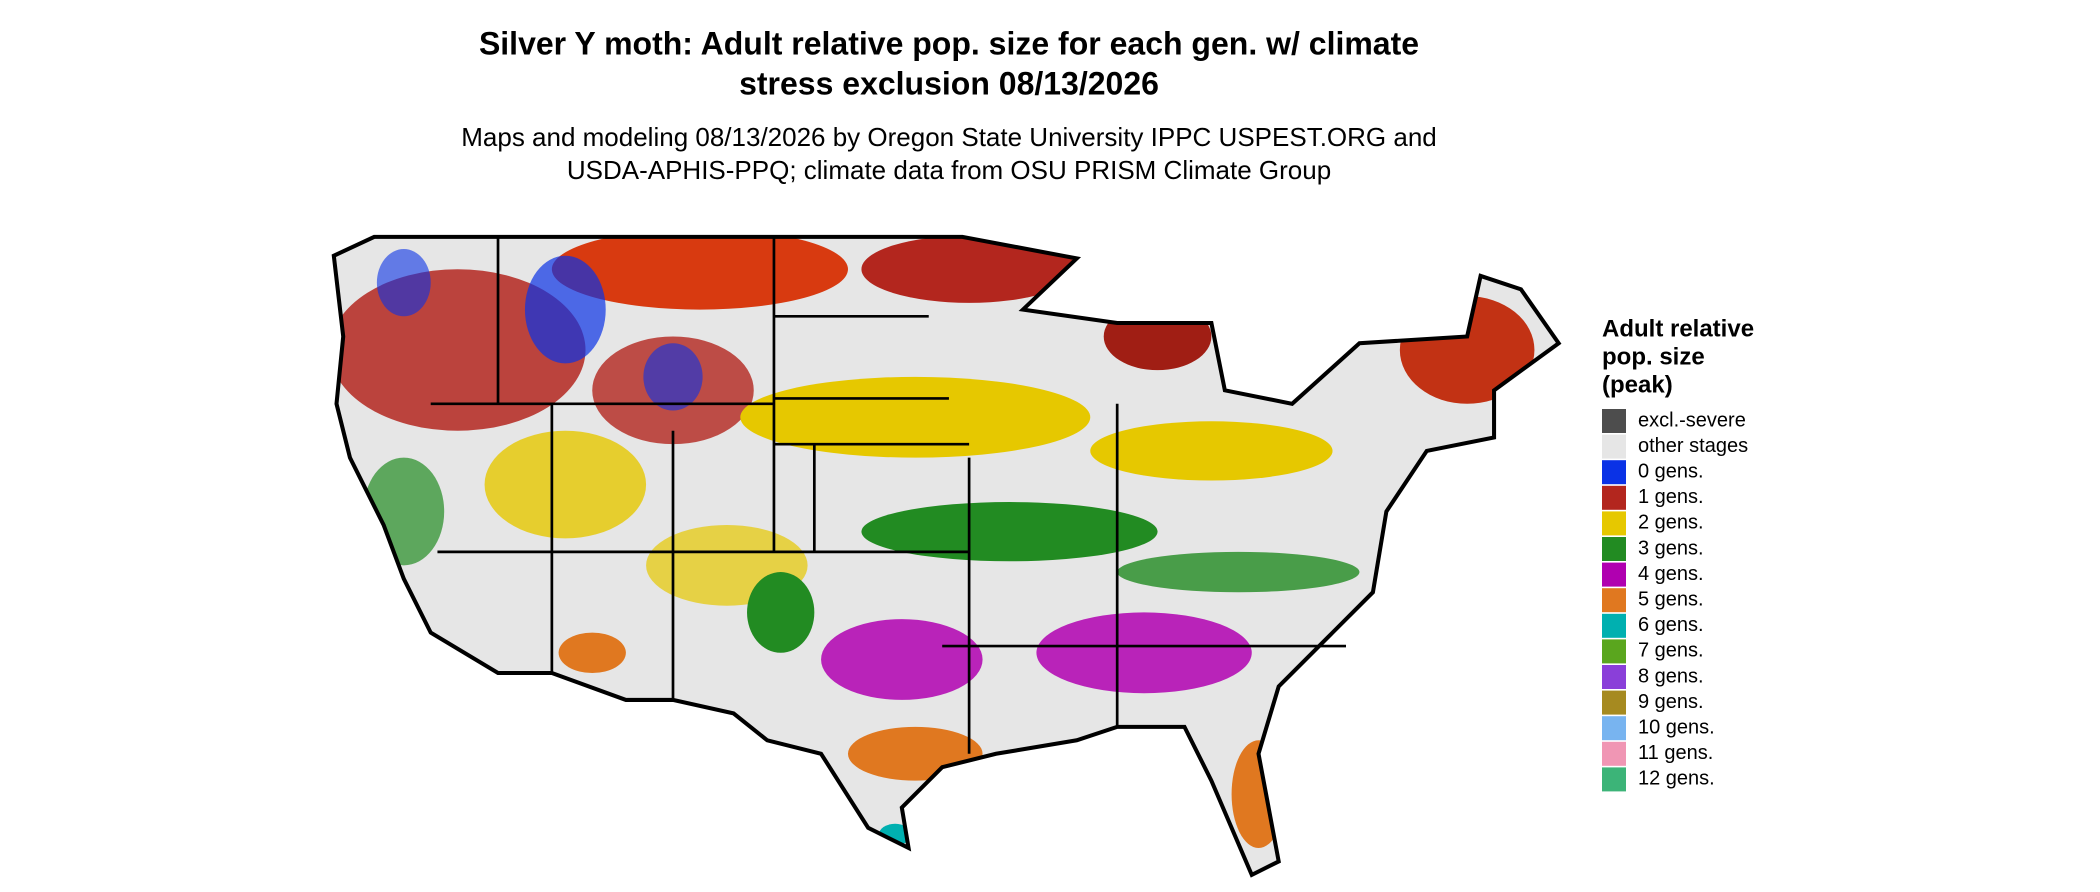 The height and width of the screenshot is (892, 2100). What do you see at coordinates (1671, 497) in the screenshot?
I see `legend-label: 1 gens.` at bounding box center [1671, 497].